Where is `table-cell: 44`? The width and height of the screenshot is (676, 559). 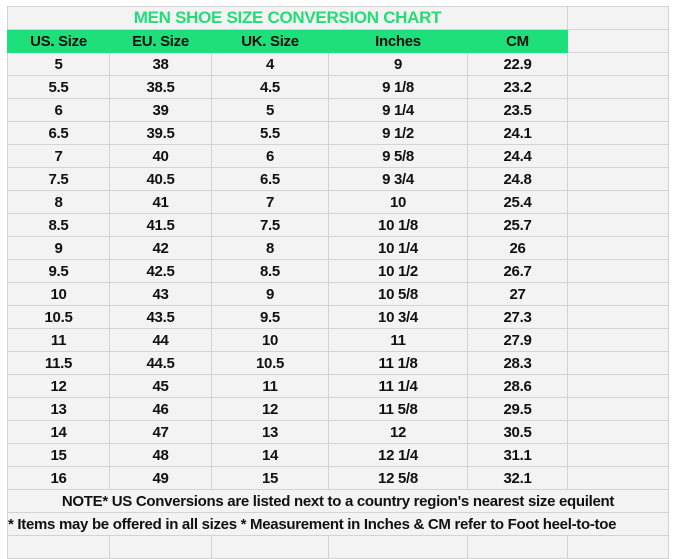 table-cell: 44 is located at coordinates (160, 340).